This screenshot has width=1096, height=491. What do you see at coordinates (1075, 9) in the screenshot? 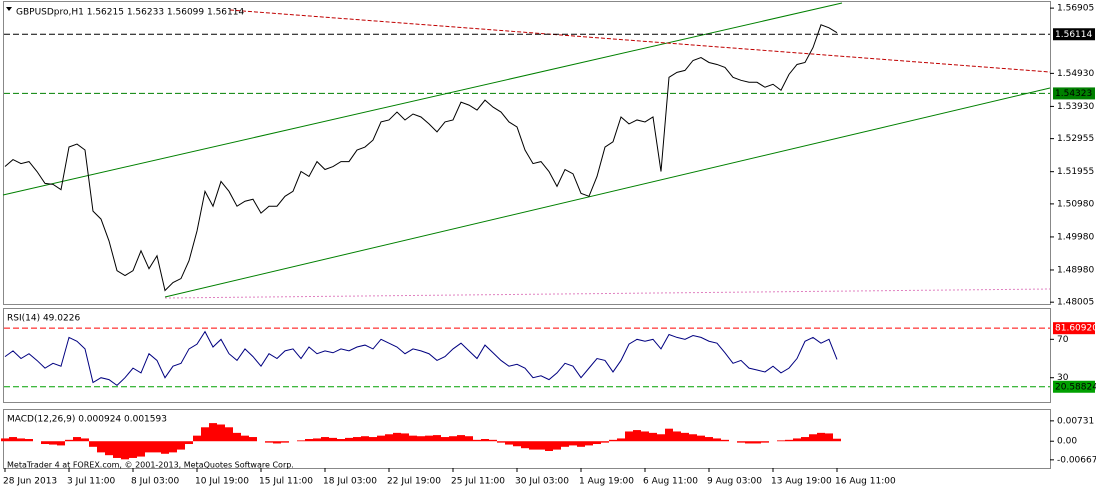
I see `y-tick-label: 1.56905` at bounding box center [1075, 9].